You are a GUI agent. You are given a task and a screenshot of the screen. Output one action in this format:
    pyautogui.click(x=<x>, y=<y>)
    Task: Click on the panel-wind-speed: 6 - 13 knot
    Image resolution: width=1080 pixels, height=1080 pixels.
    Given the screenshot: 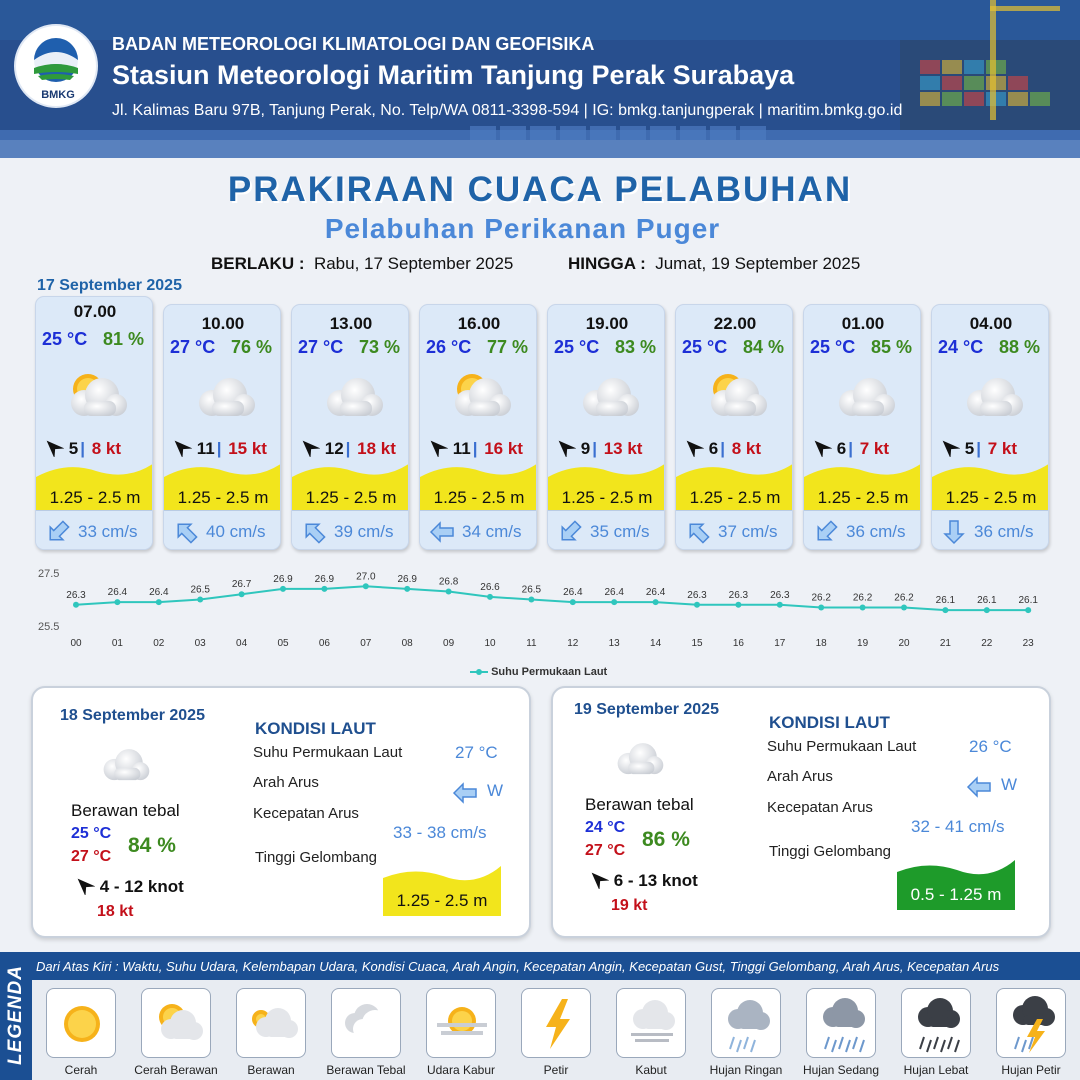 What is the action you would take?
    pyautogui.click(x=655, y=880)
    